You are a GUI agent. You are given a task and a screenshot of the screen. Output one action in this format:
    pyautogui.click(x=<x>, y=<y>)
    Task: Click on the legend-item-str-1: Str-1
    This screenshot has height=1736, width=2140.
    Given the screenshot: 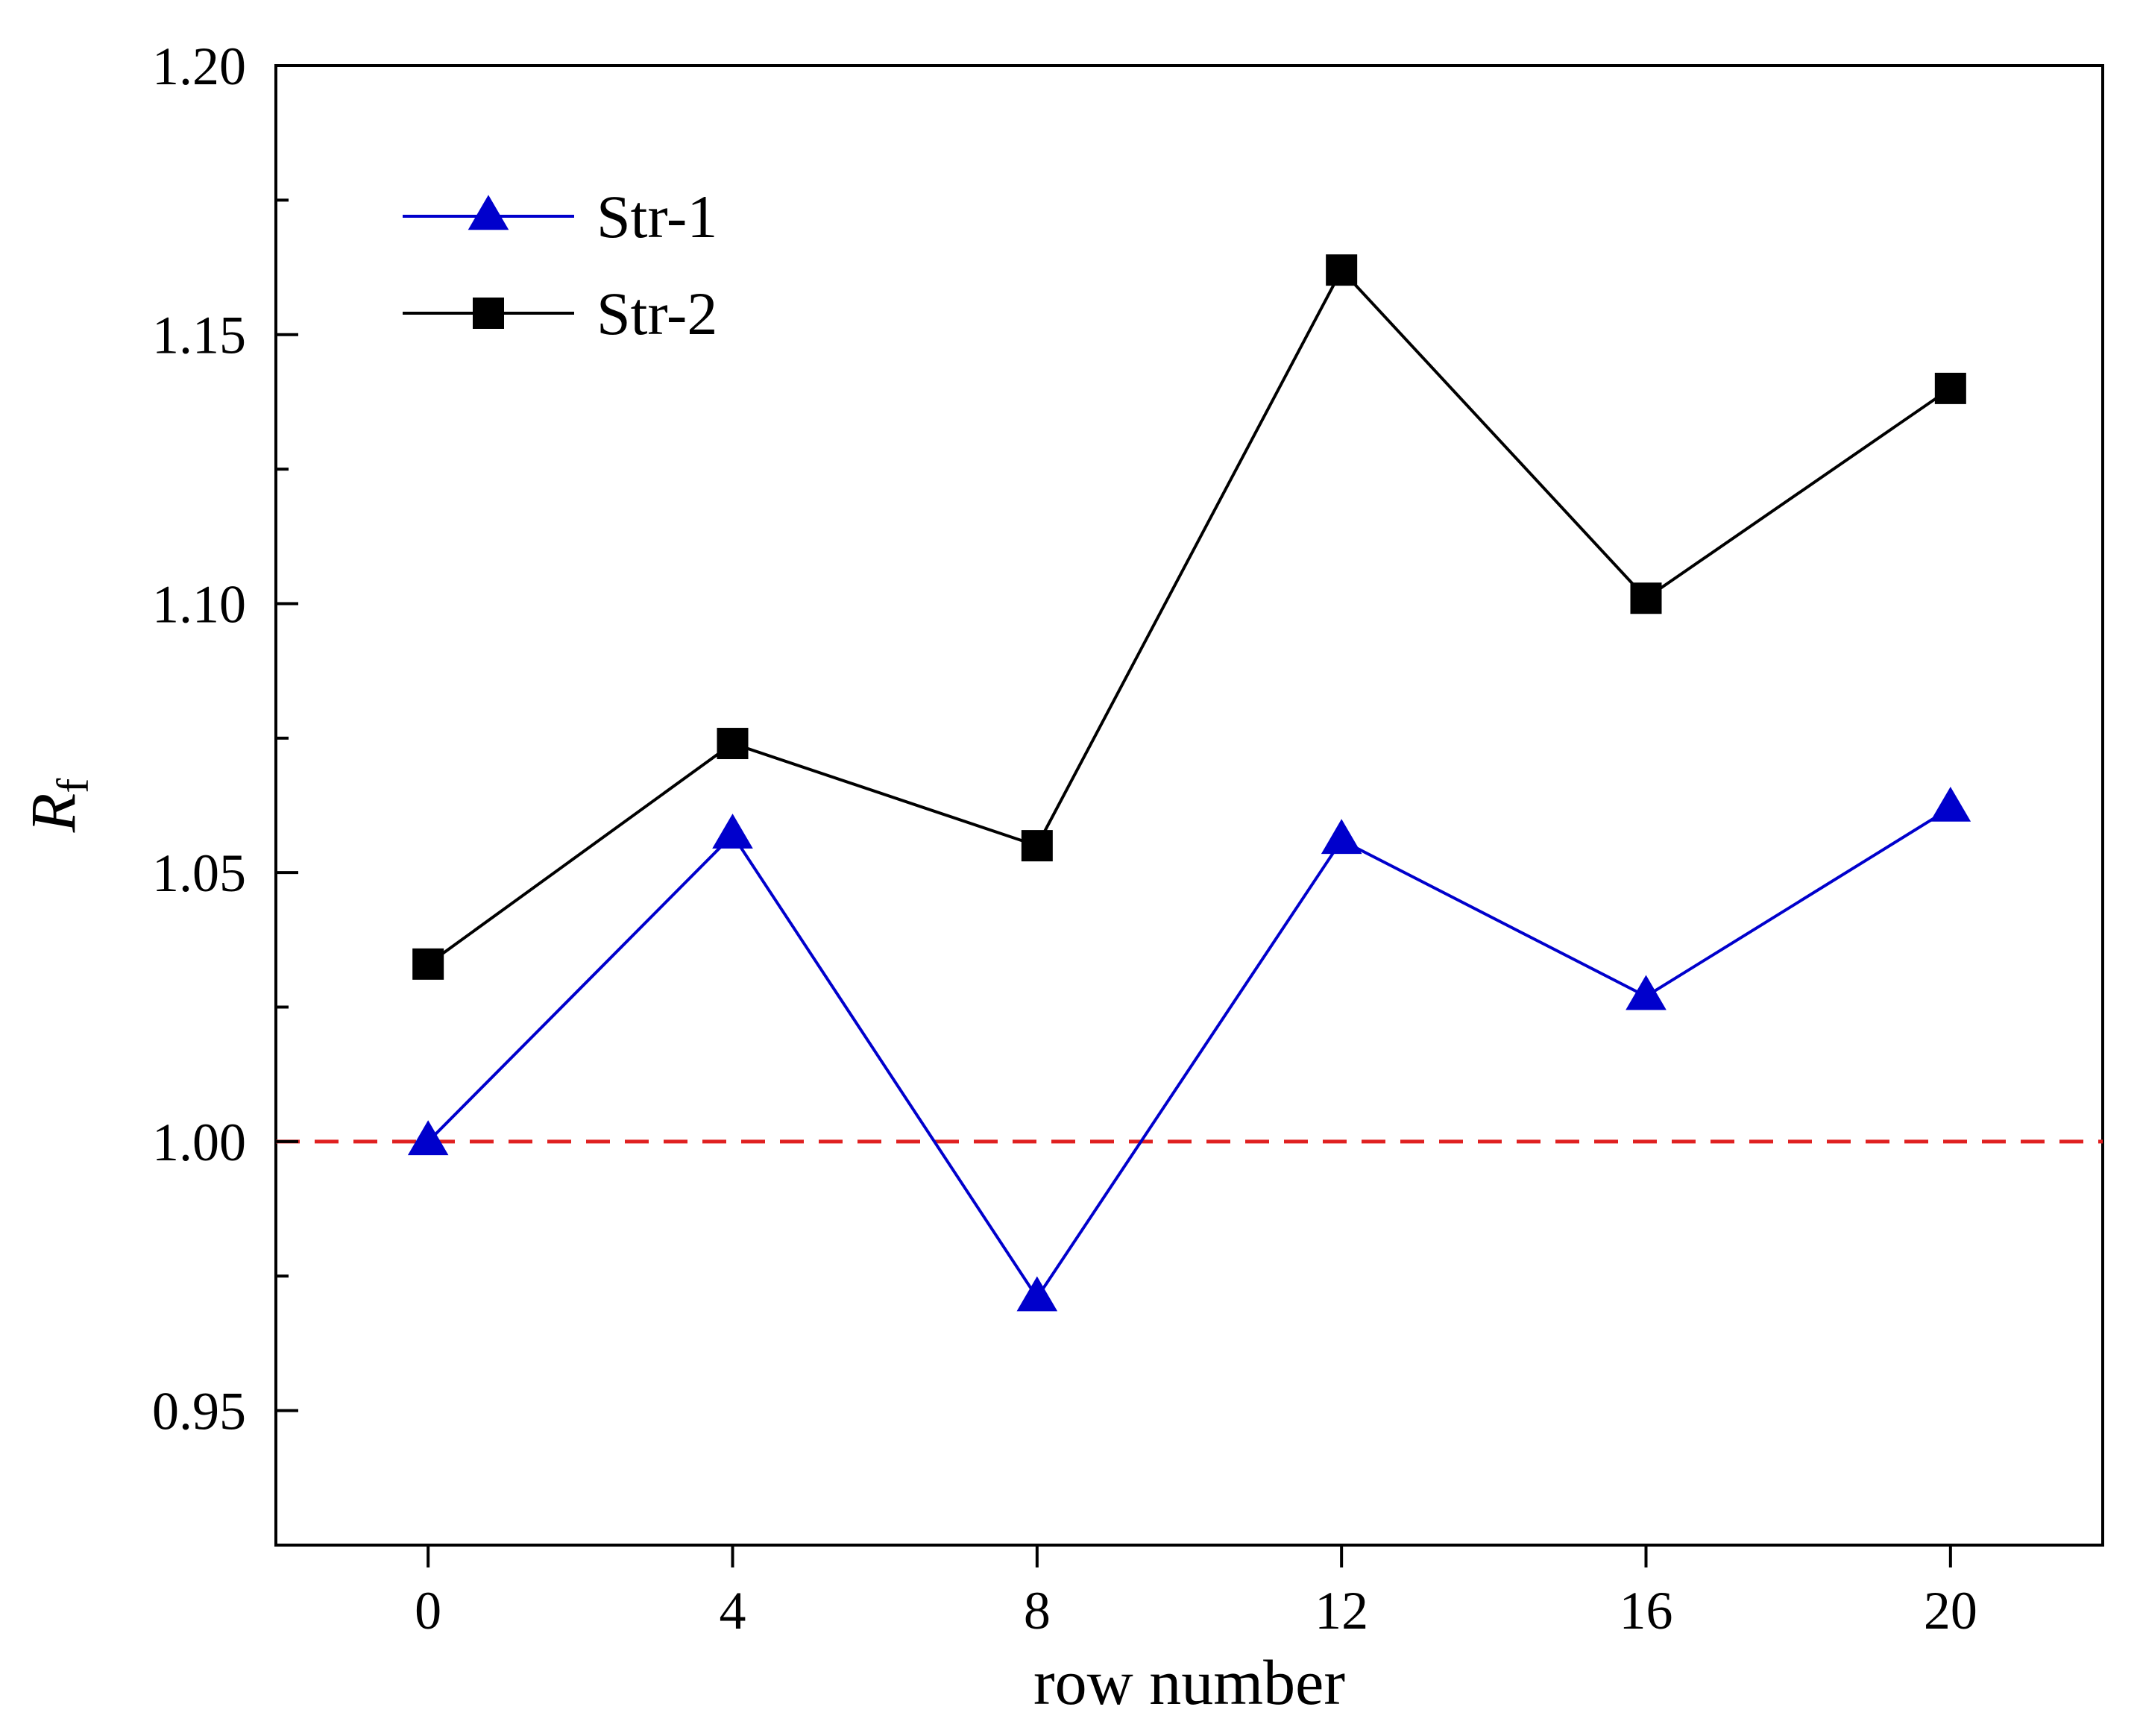 What is the action you would take?
    pyautogui.click(x=560, y=217)
    